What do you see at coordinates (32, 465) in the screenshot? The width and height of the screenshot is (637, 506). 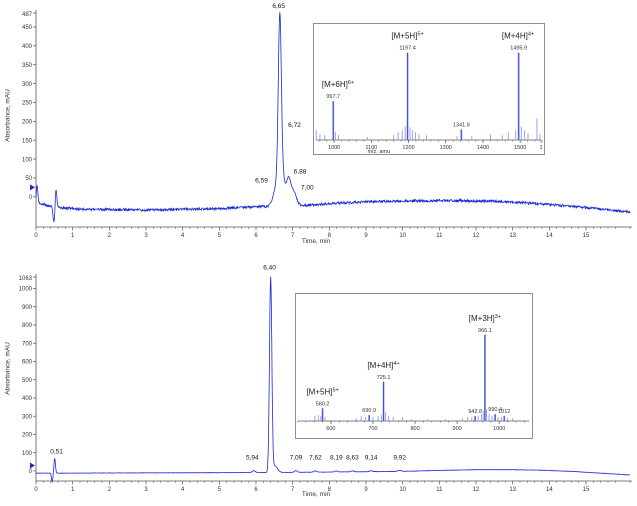 I see `injection-marker-icon` at bounding box center [32, 465].